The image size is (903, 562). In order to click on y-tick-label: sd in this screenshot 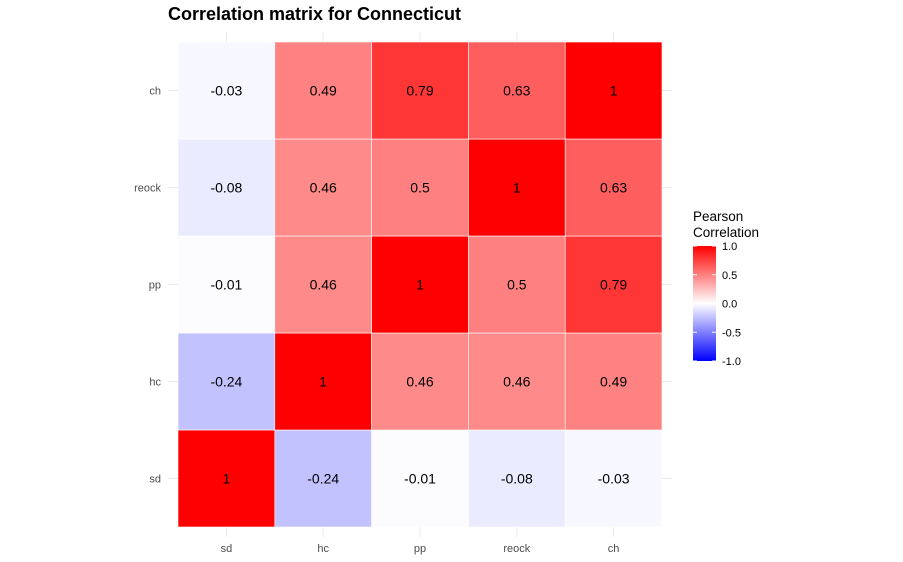, I will do `click(155, 480)`.